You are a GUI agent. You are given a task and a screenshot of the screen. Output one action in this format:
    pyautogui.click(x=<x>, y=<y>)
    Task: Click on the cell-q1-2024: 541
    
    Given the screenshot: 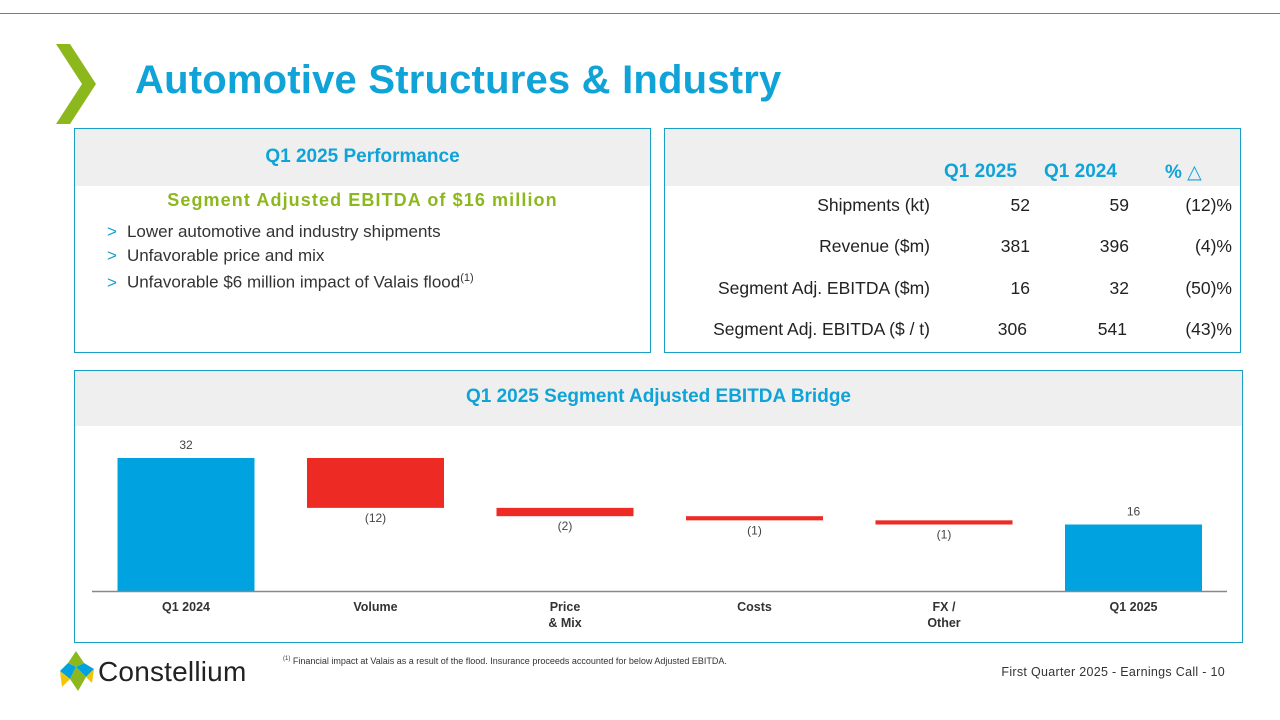 What is the action you would take?
    pyautogui.click(x=1112, y=329)
    